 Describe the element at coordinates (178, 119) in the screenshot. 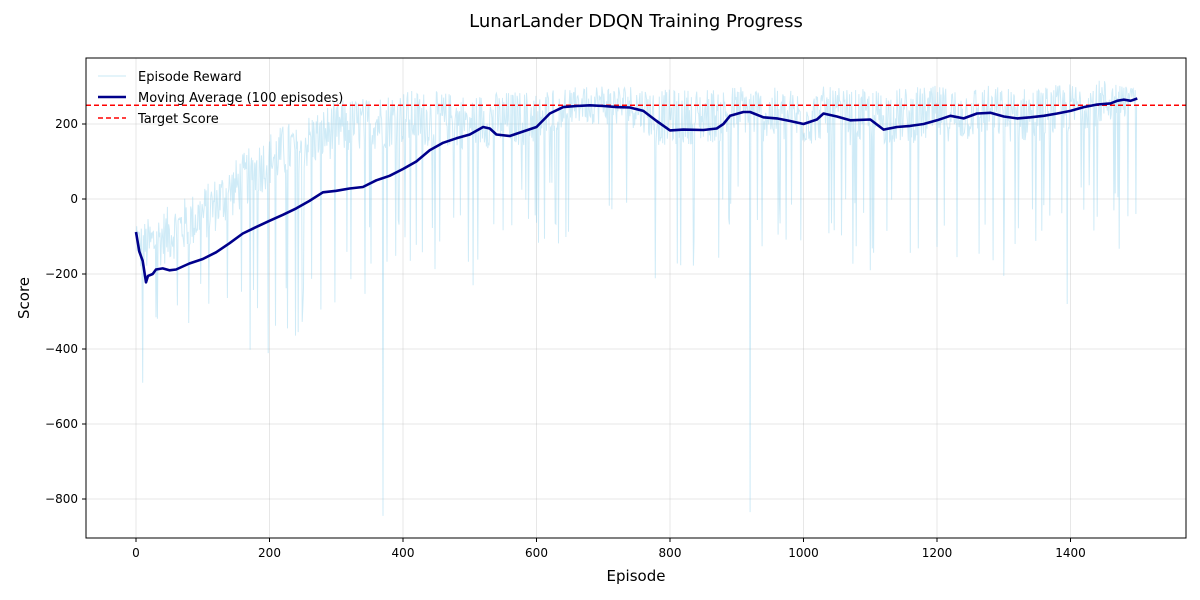

I see `legend-label-target-score: Target Score` at that location.